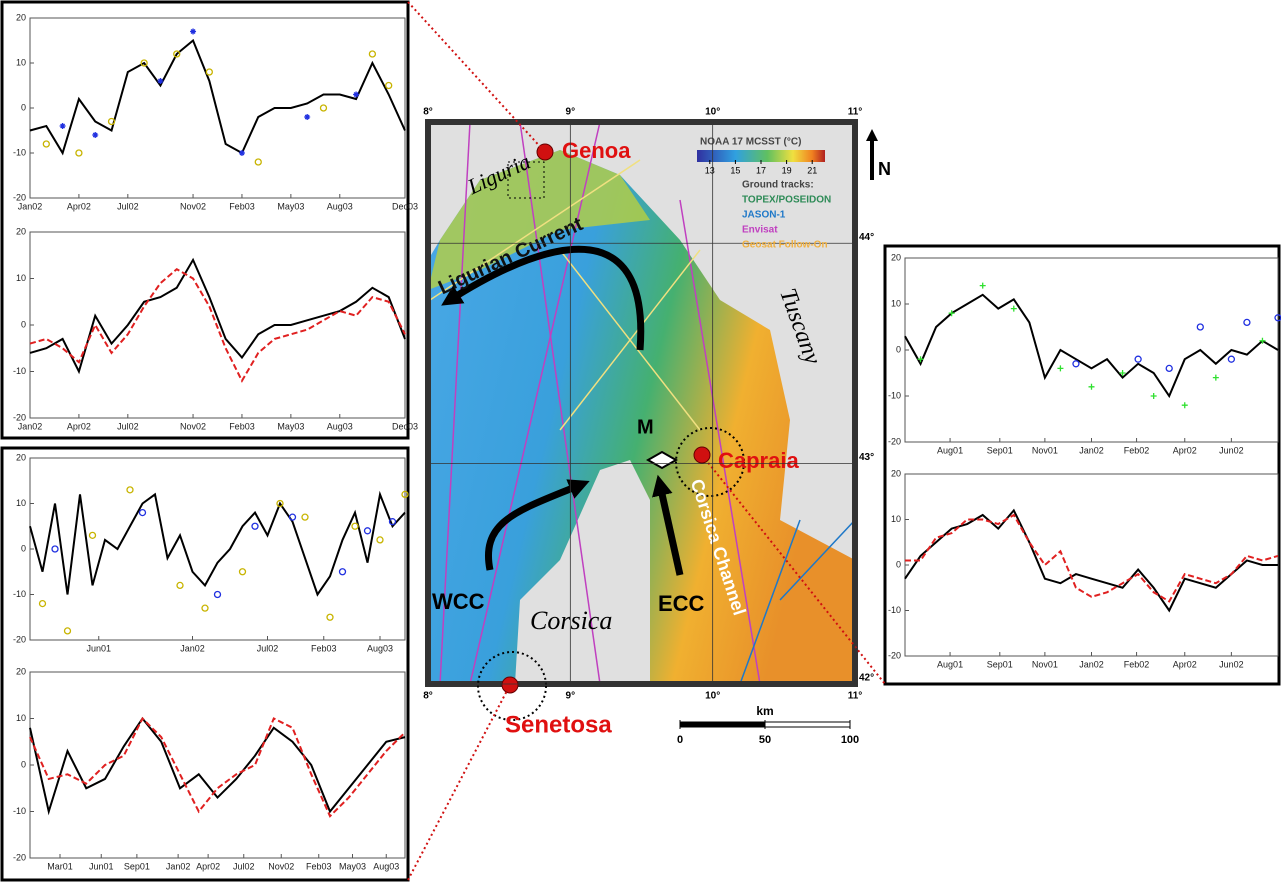 Image resolution: width=1281 pixels, height=888 pixels. Describe the element at coordinates (537, 525) in the screenshot. I see `current-arrow` at that location.